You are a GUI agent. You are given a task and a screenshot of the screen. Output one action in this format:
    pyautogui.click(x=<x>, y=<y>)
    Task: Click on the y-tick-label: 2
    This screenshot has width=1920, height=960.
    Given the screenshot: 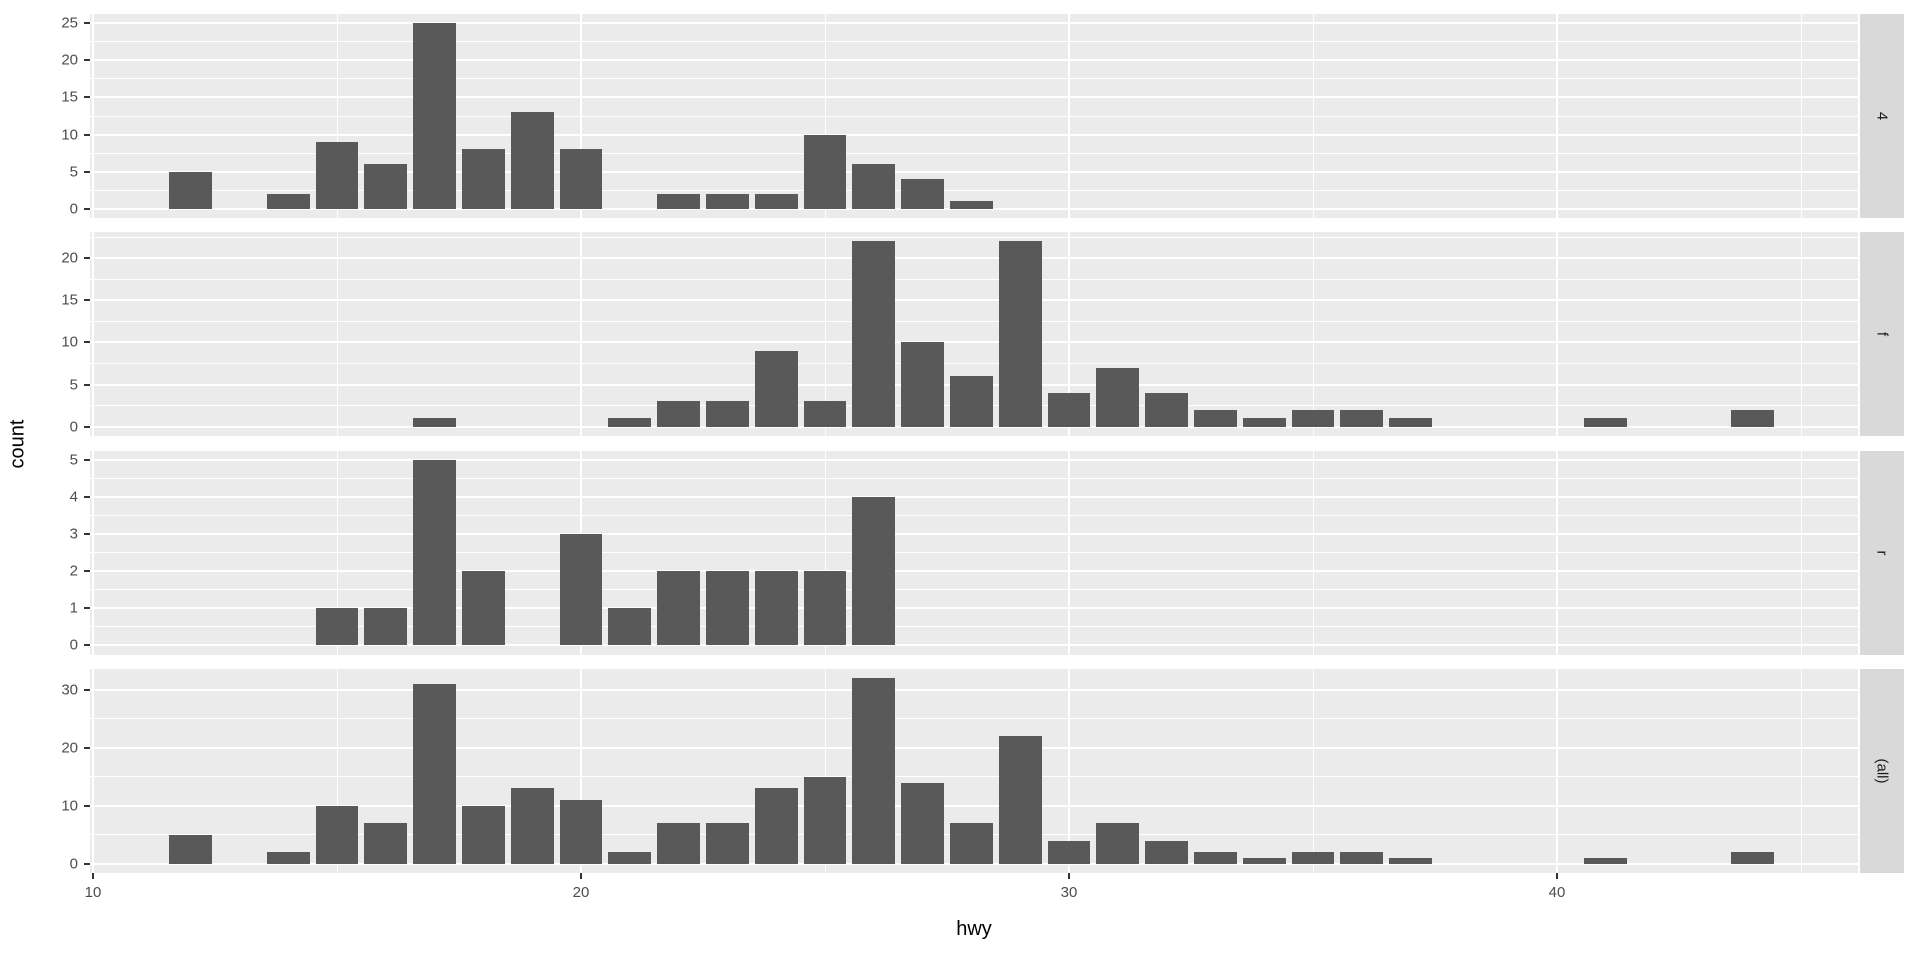 What is the action you would take?
    pyautogui.click(x=73, y=571)
    